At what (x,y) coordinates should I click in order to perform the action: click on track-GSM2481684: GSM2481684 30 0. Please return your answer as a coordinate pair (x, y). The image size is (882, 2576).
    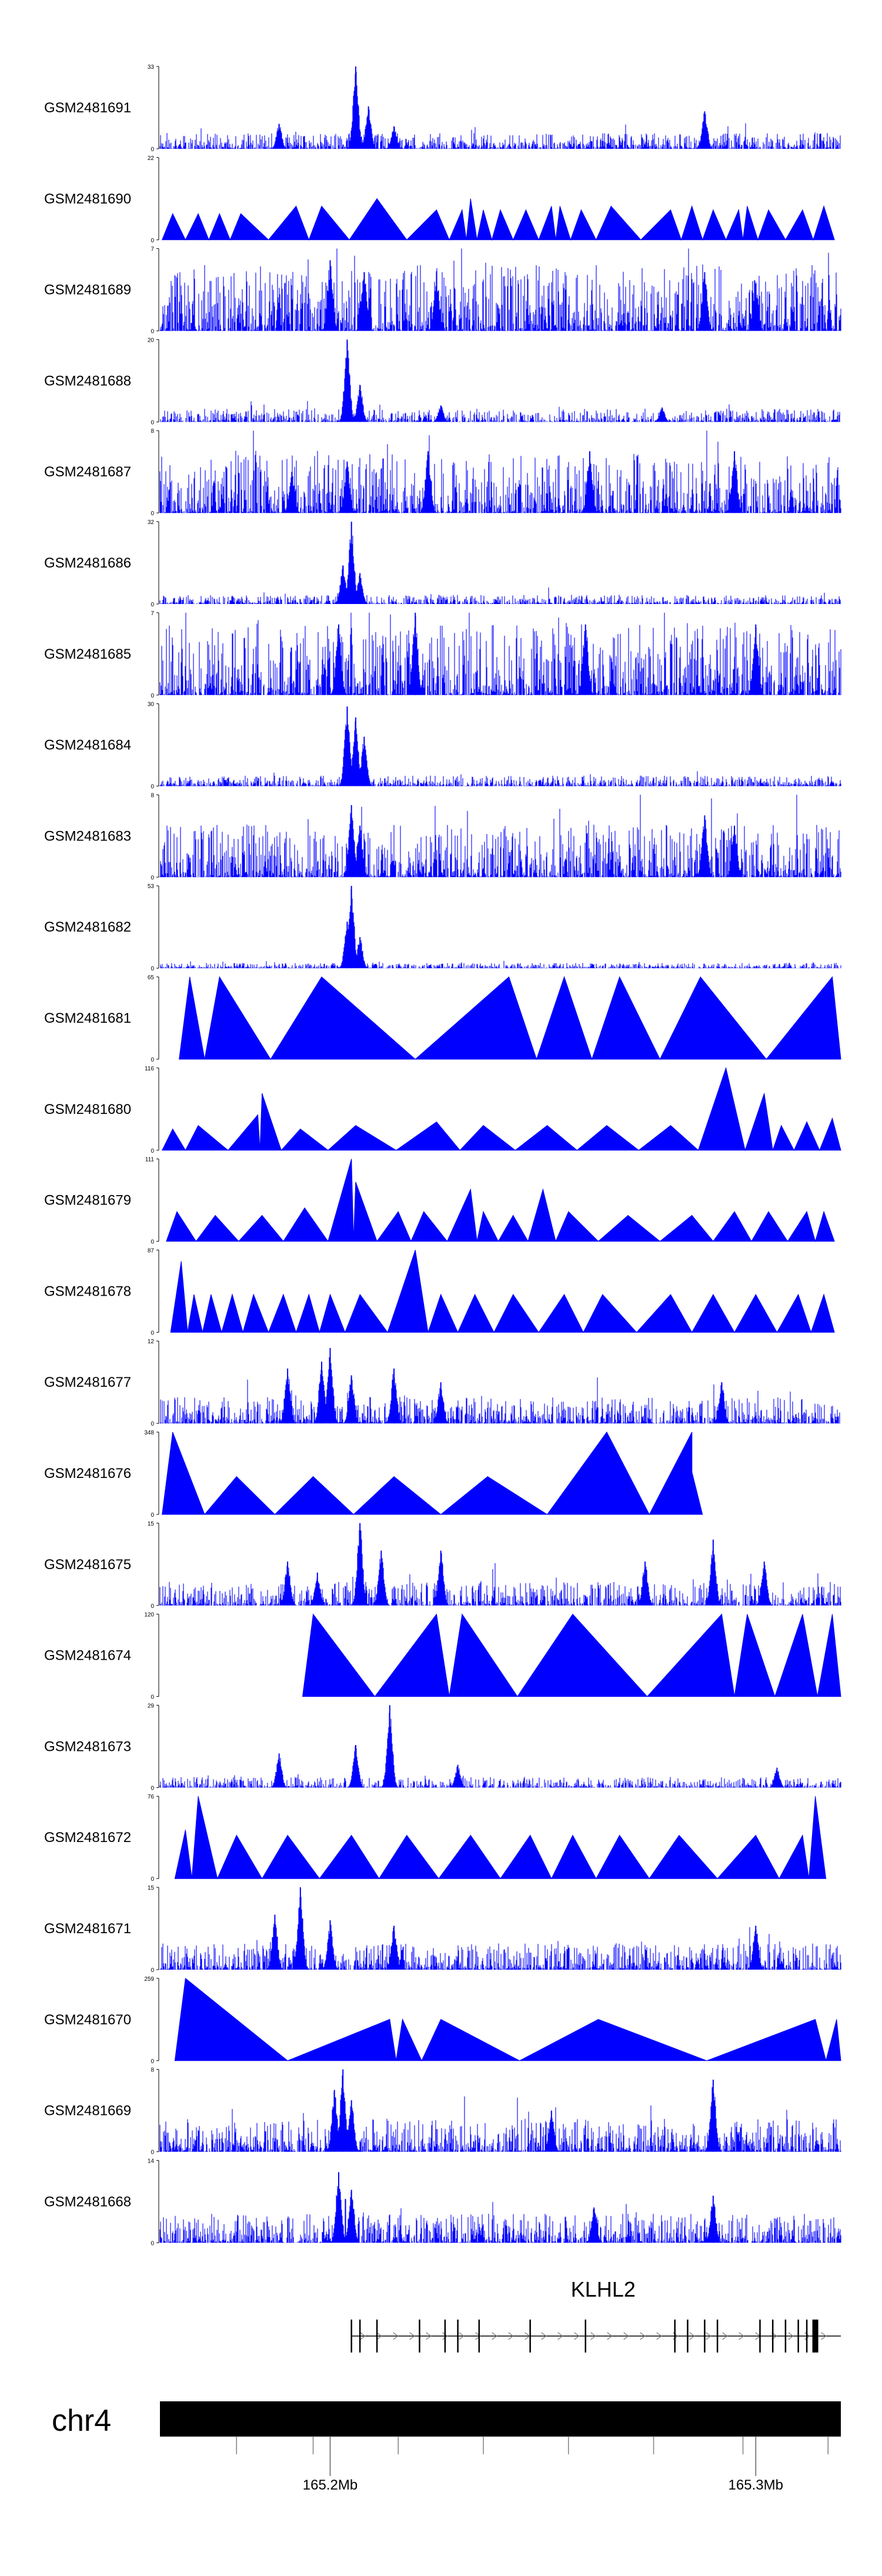
    Looking at the image, I should click on (442, 746).